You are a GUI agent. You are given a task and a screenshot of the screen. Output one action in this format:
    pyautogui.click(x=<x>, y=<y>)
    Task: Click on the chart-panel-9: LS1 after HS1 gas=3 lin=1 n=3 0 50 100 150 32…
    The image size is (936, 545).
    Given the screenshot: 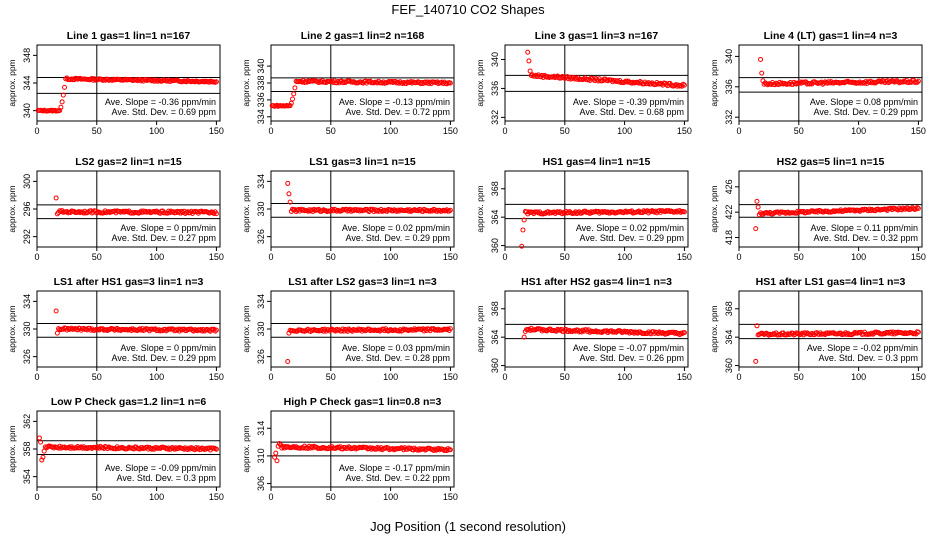 What is the action you would take?
    pyautogui.click(x=115, y=329)
    